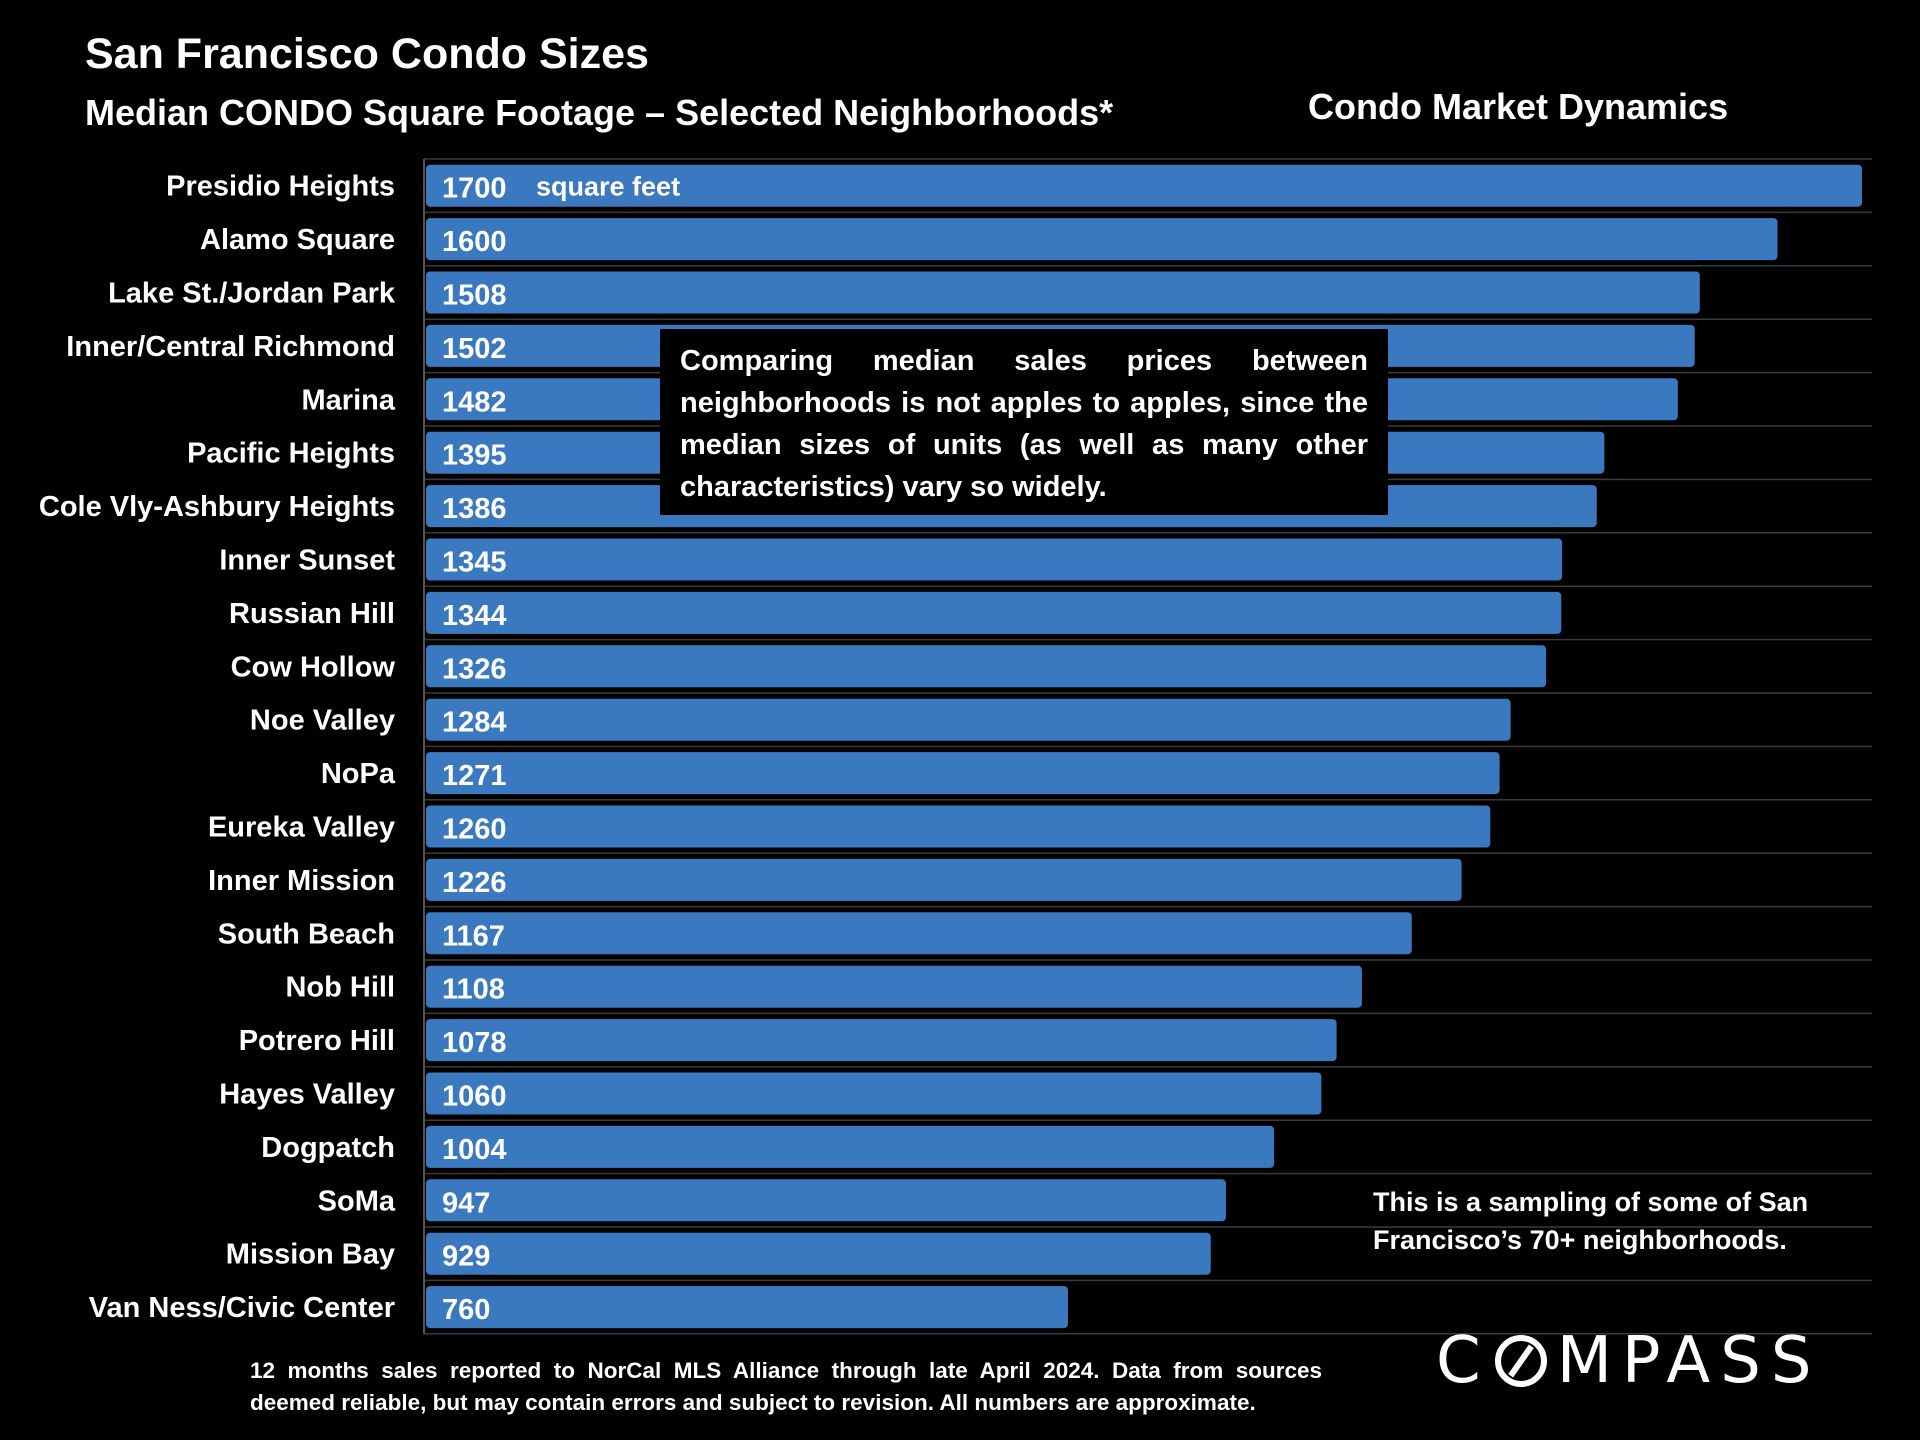 Image resolution: width=1920 pixels, height=1440 pixels. Describe the element at coordinates (306, 934) in the screenshot. I see `category-label: South Beach` at that location.